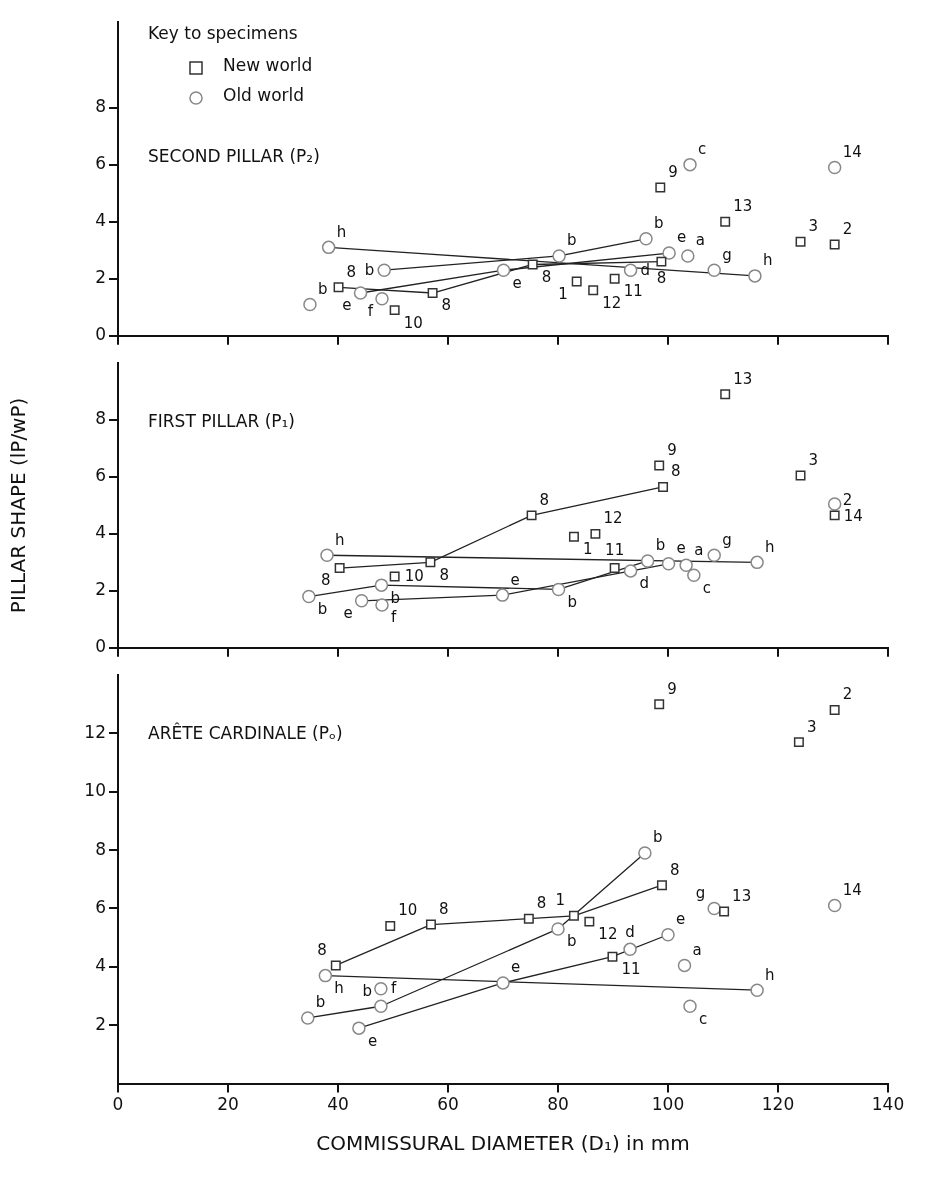 The width and height of the screenshot is (930, 1179). Describe the element at coordinates (234, 156) in the screenshot. I see `text: SECOND PILLAR (P₂)` at that location.